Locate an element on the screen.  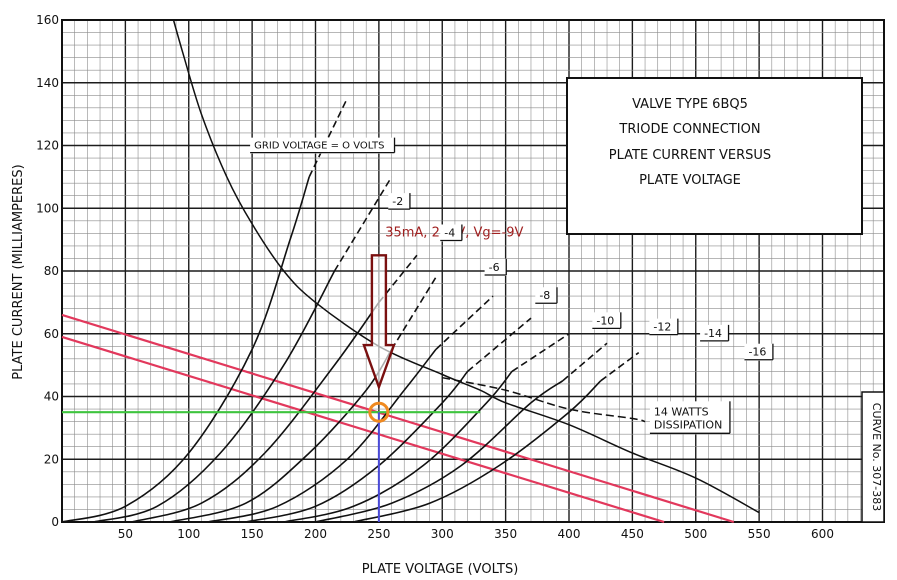
grid-curve-label: -16 is located at coordinates (757, 352).